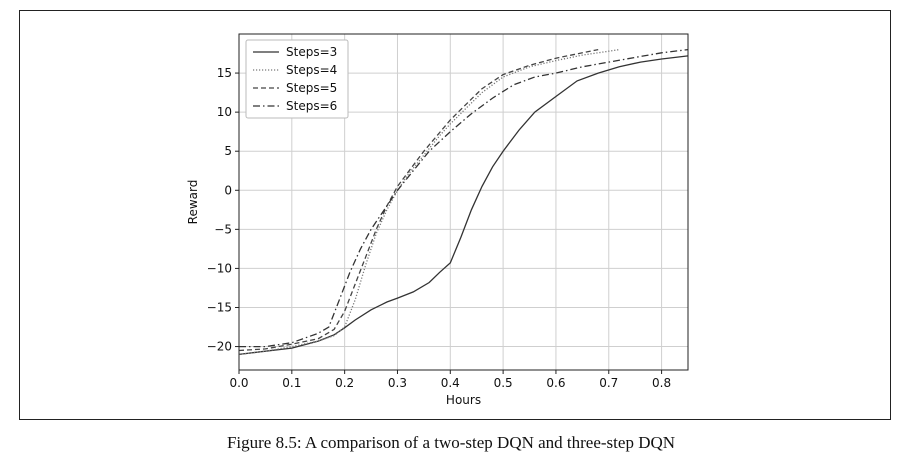 Image resolution: width=902 pixels, height=459 pixels. I want to click on x-tick-label: 0.6, so click(555, 383).